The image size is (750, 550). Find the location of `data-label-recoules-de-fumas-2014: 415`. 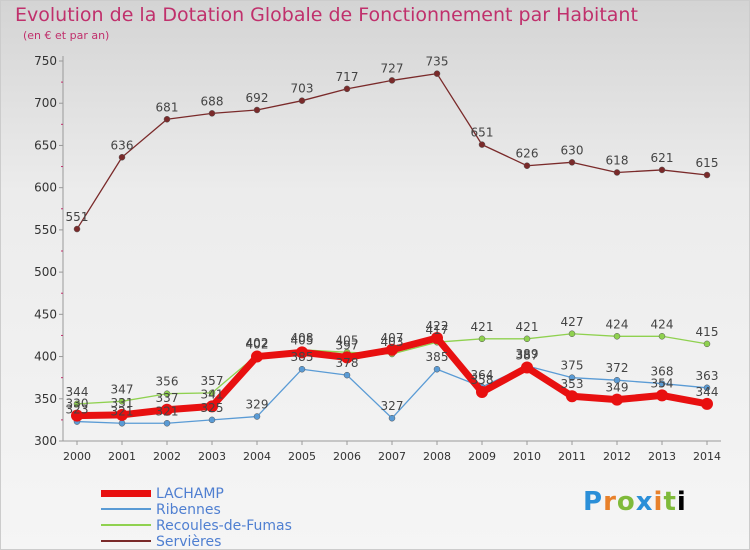

data-label-recoules-de-fumas-2014: 415 is located at coordinates (707, 332).